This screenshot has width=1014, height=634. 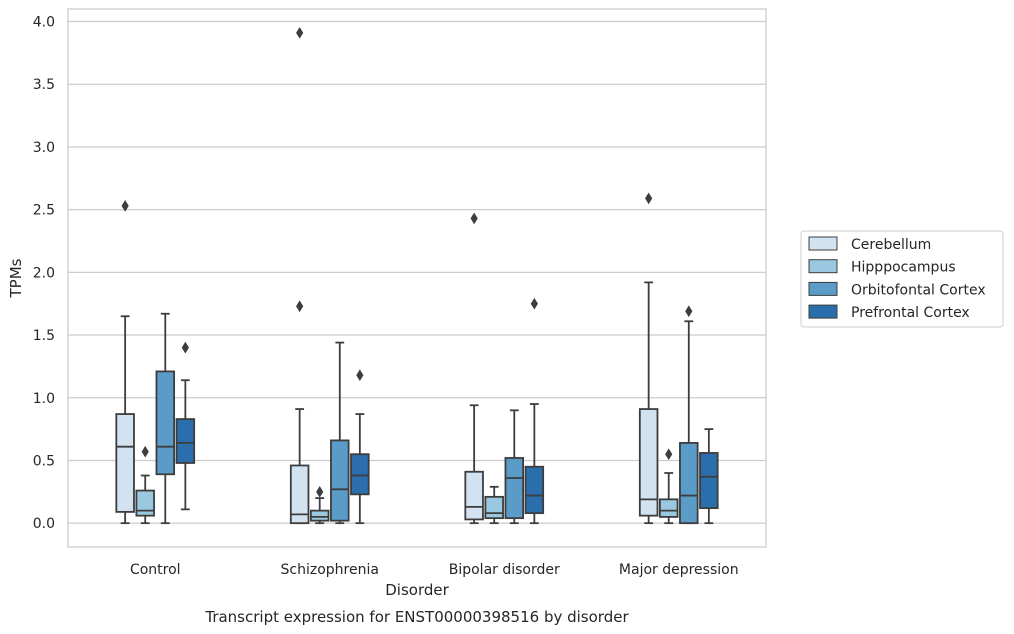 I want to click on y-tick-label: 2.0, so click(x=44, y=273).